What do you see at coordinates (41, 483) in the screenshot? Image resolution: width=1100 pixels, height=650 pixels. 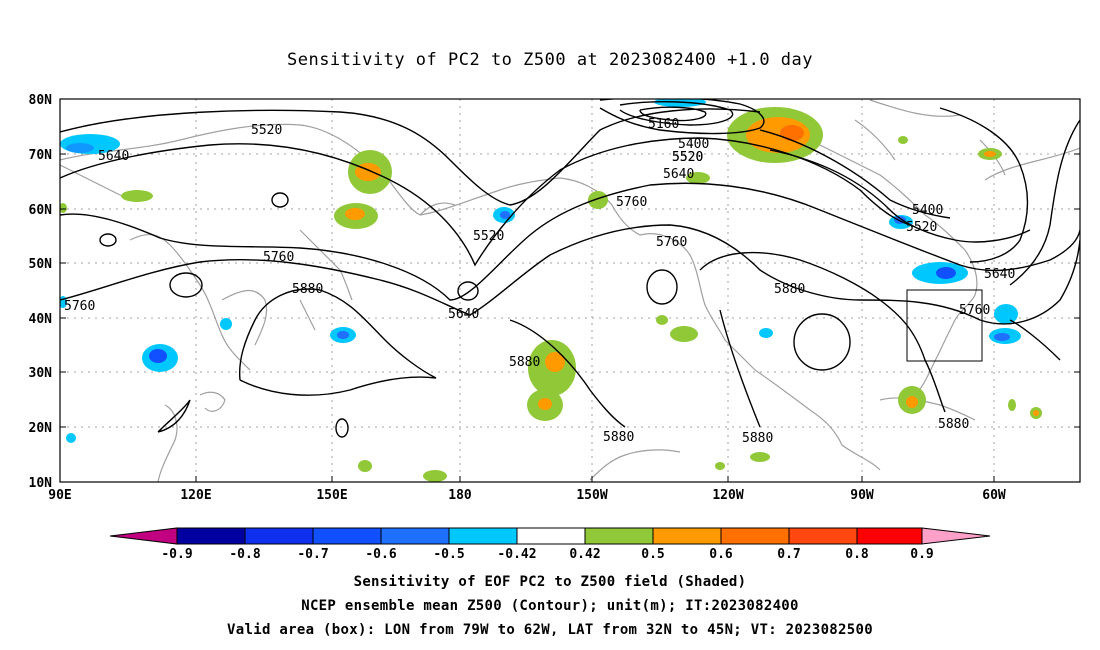 I see `lat-tick-label: 10N` at bounding box center [41, 483].